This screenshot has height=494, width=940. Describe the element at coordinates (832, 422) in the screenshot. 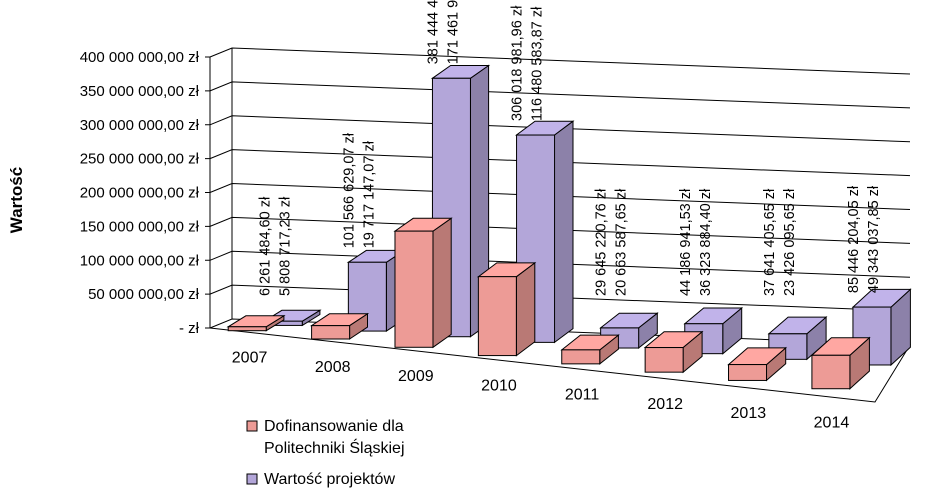

I see `x-tick-label: 2014` at that location.